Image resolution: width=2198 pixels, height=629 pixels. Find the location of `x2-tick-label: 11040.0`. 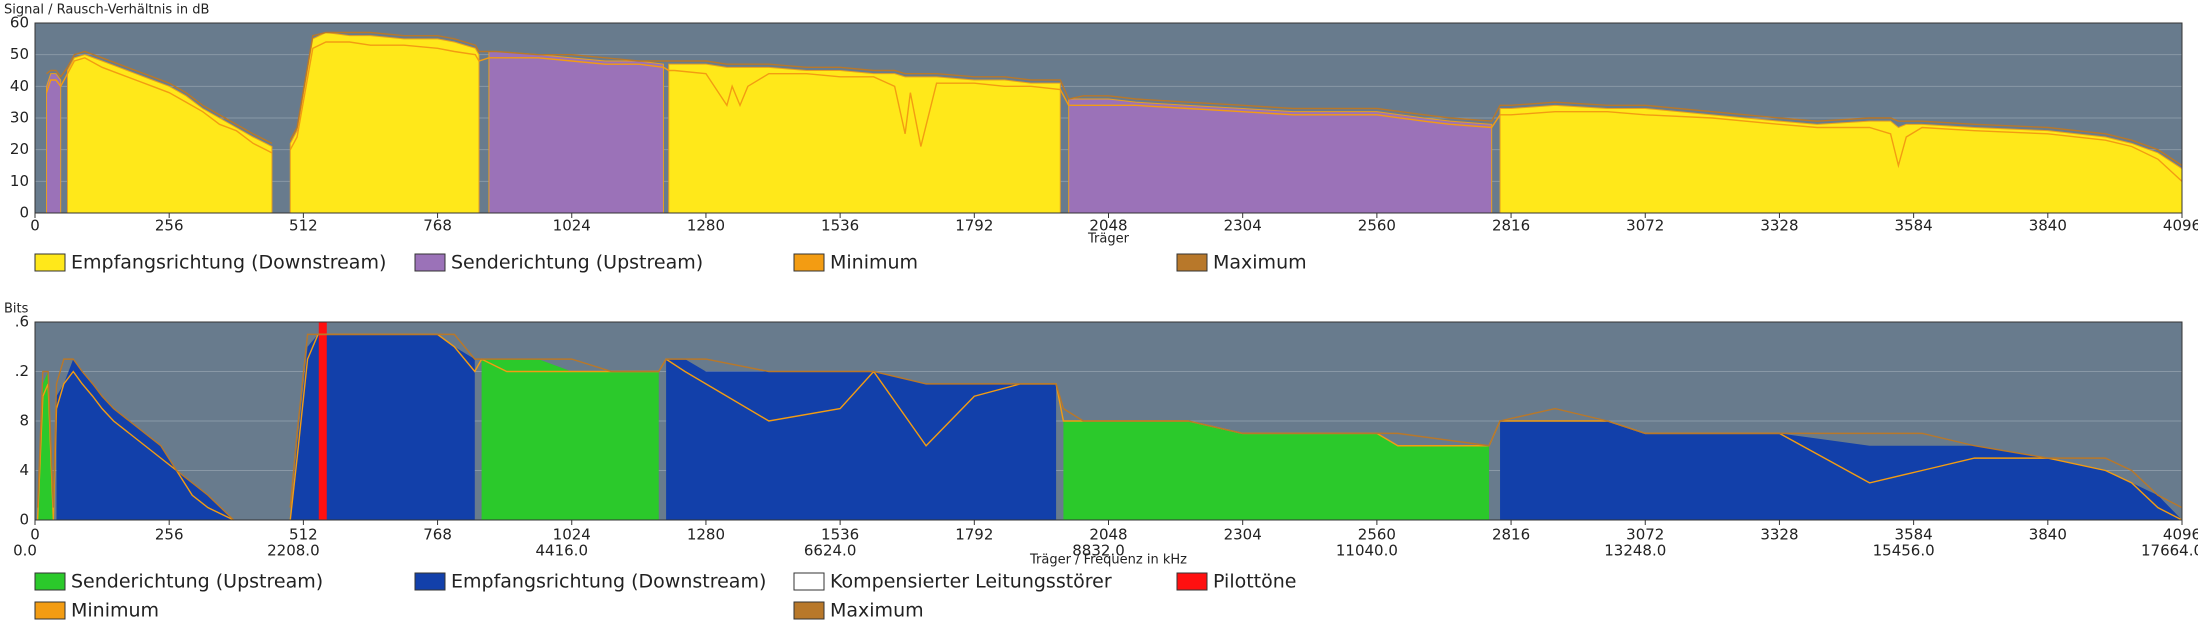

x2-tick-label: 11040.0 is located at coordinates (1367, 551).